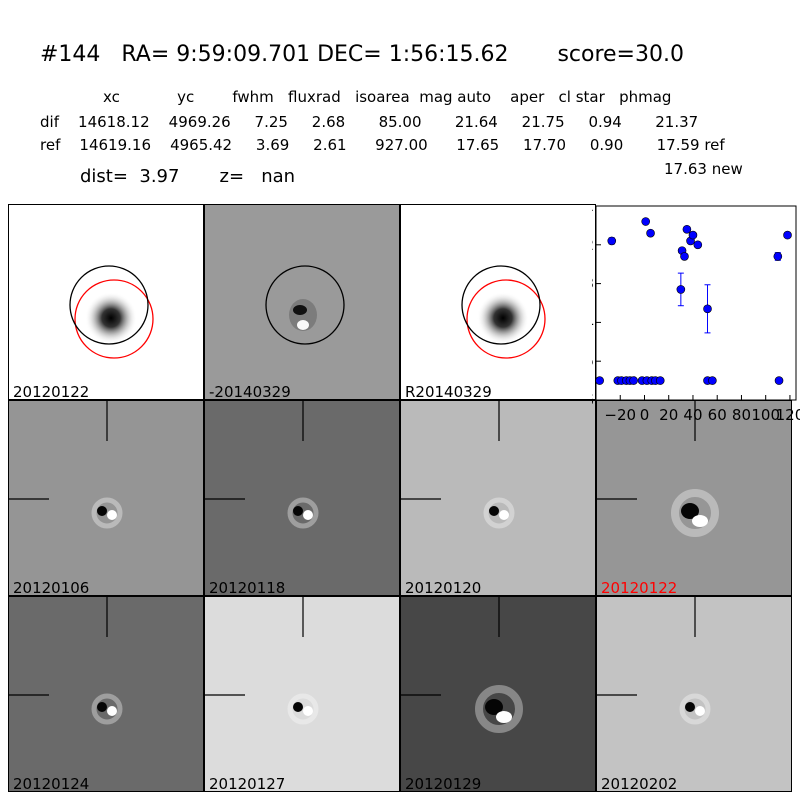 The image size is (800, 800). I want to click on stamp-date-label: 20120106, so click(51, 587).